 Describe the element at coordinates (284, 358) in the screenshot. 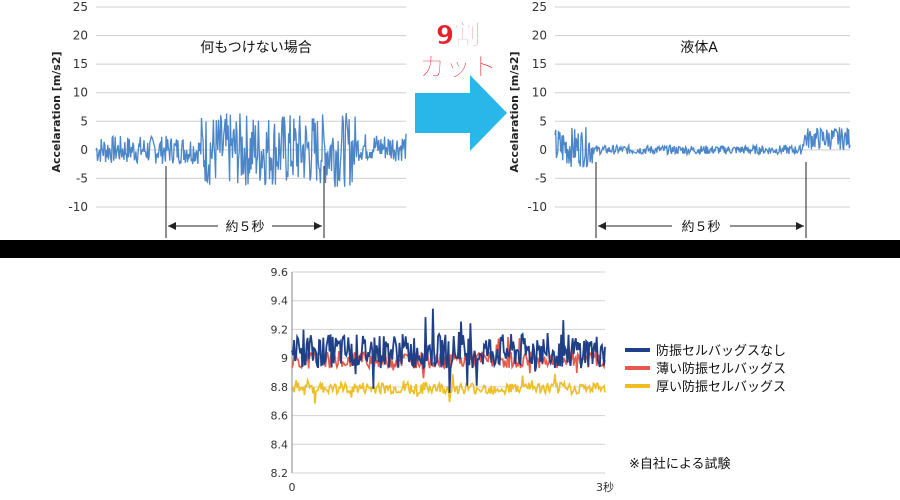

I see `y-tick-label: 9` at that location.